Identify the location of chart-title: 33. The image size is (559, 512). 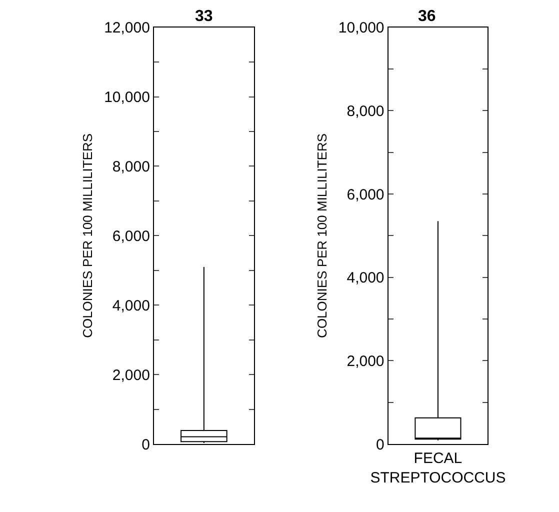
(204, 16).